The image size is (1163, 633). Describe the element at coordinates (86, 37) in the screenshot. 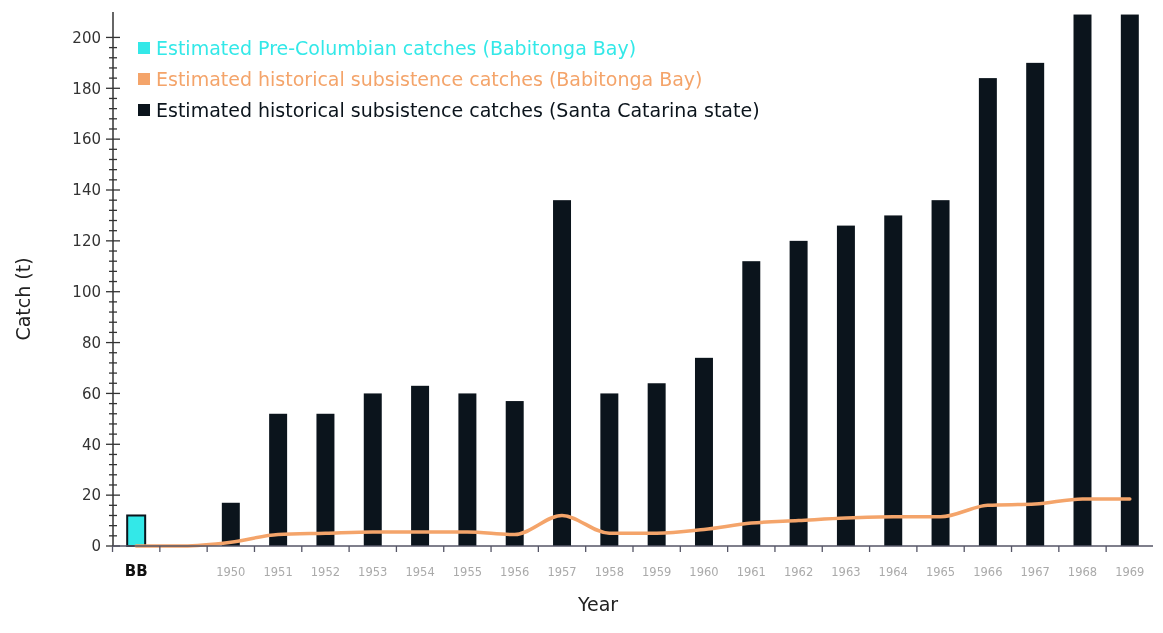

I see `y-tick-label: 200` at that location.